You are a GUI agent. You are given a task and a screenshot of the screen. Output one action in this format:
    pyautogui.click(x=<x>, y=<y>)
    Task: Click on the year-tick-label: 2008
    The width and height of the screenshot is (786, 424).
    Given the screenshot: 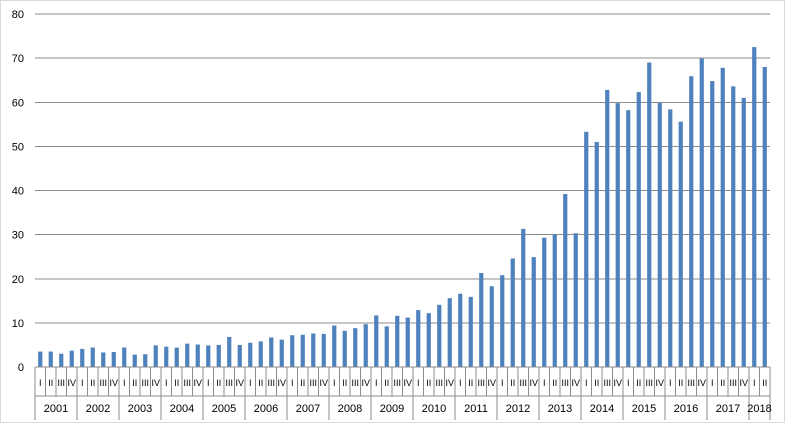 What is the action you would take?
    pyautogui.click(x=350, y=409)
    